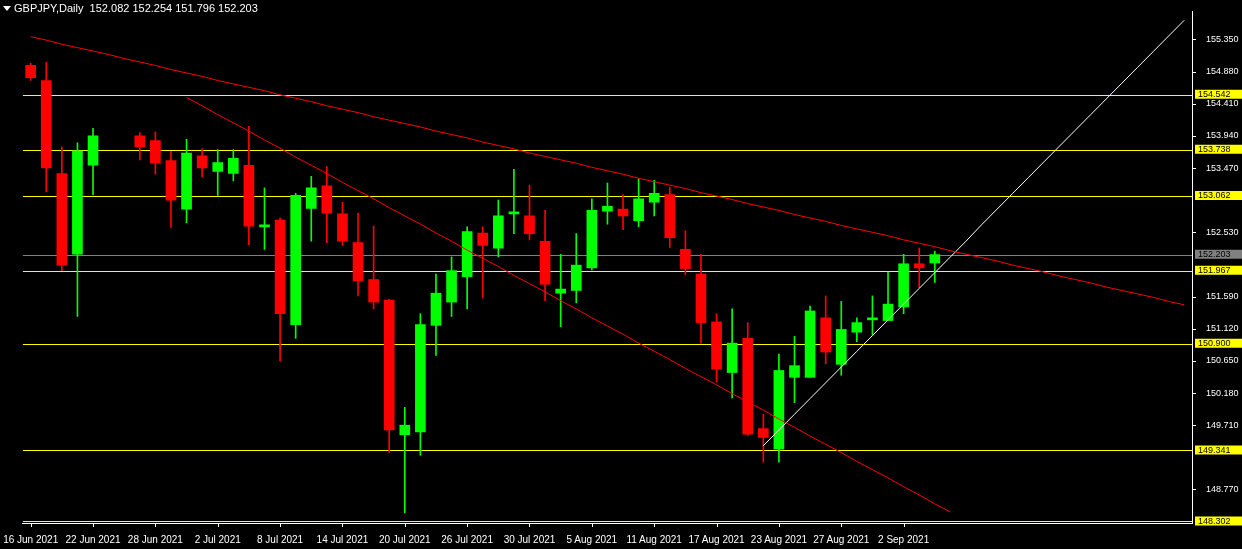 The height and width of the screenshot is (549, 1242). I want to click on y-tick-label: 148.770, so click(1222, 488).